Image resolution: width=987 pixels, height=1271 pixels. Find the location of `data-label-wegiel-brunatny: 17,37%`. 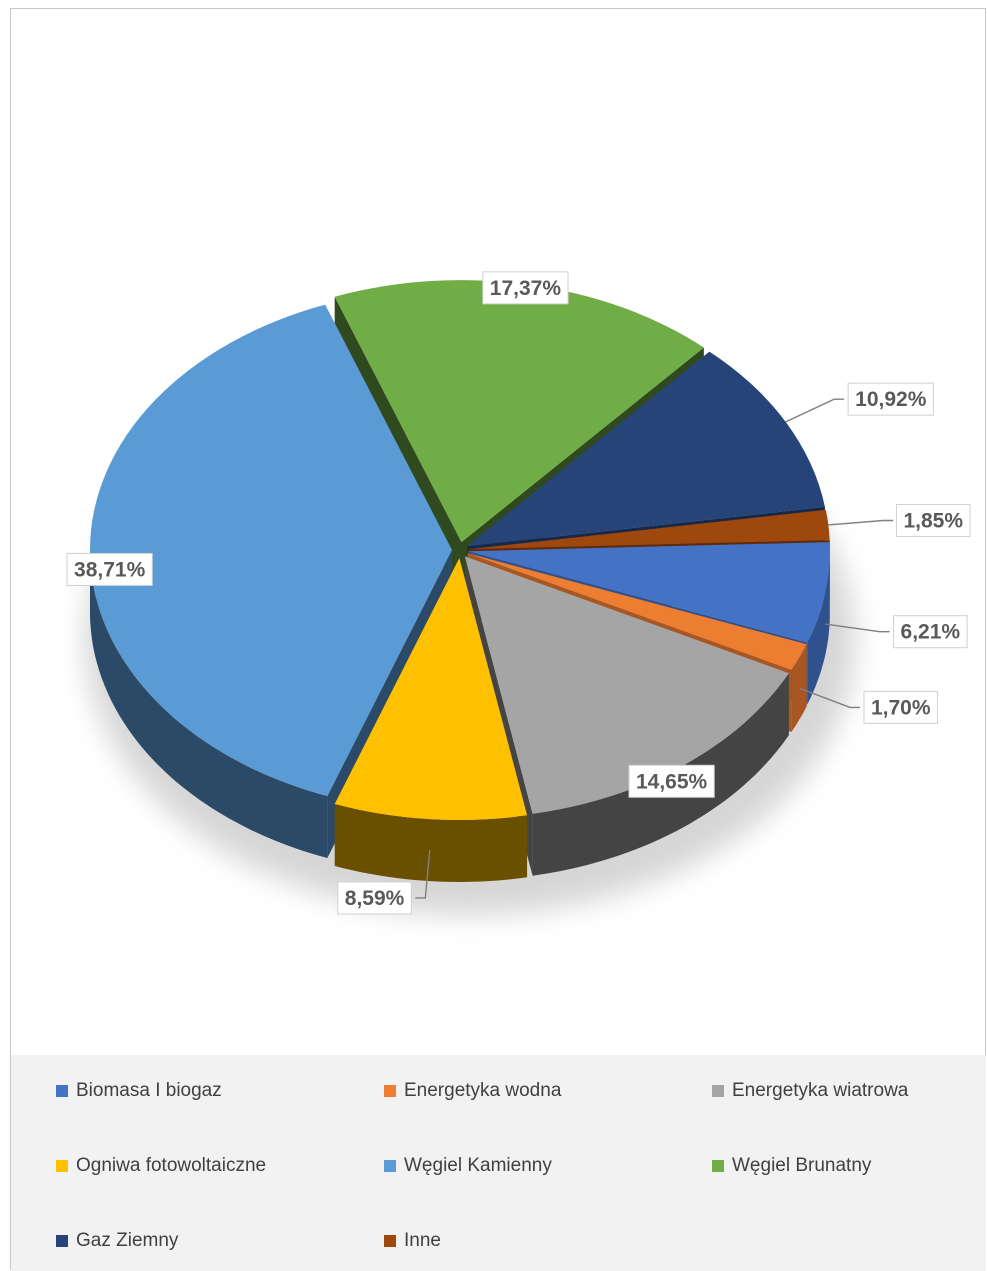

data-label-wegiel-brunatny: 17,37% is located at coordinates (526, 288).